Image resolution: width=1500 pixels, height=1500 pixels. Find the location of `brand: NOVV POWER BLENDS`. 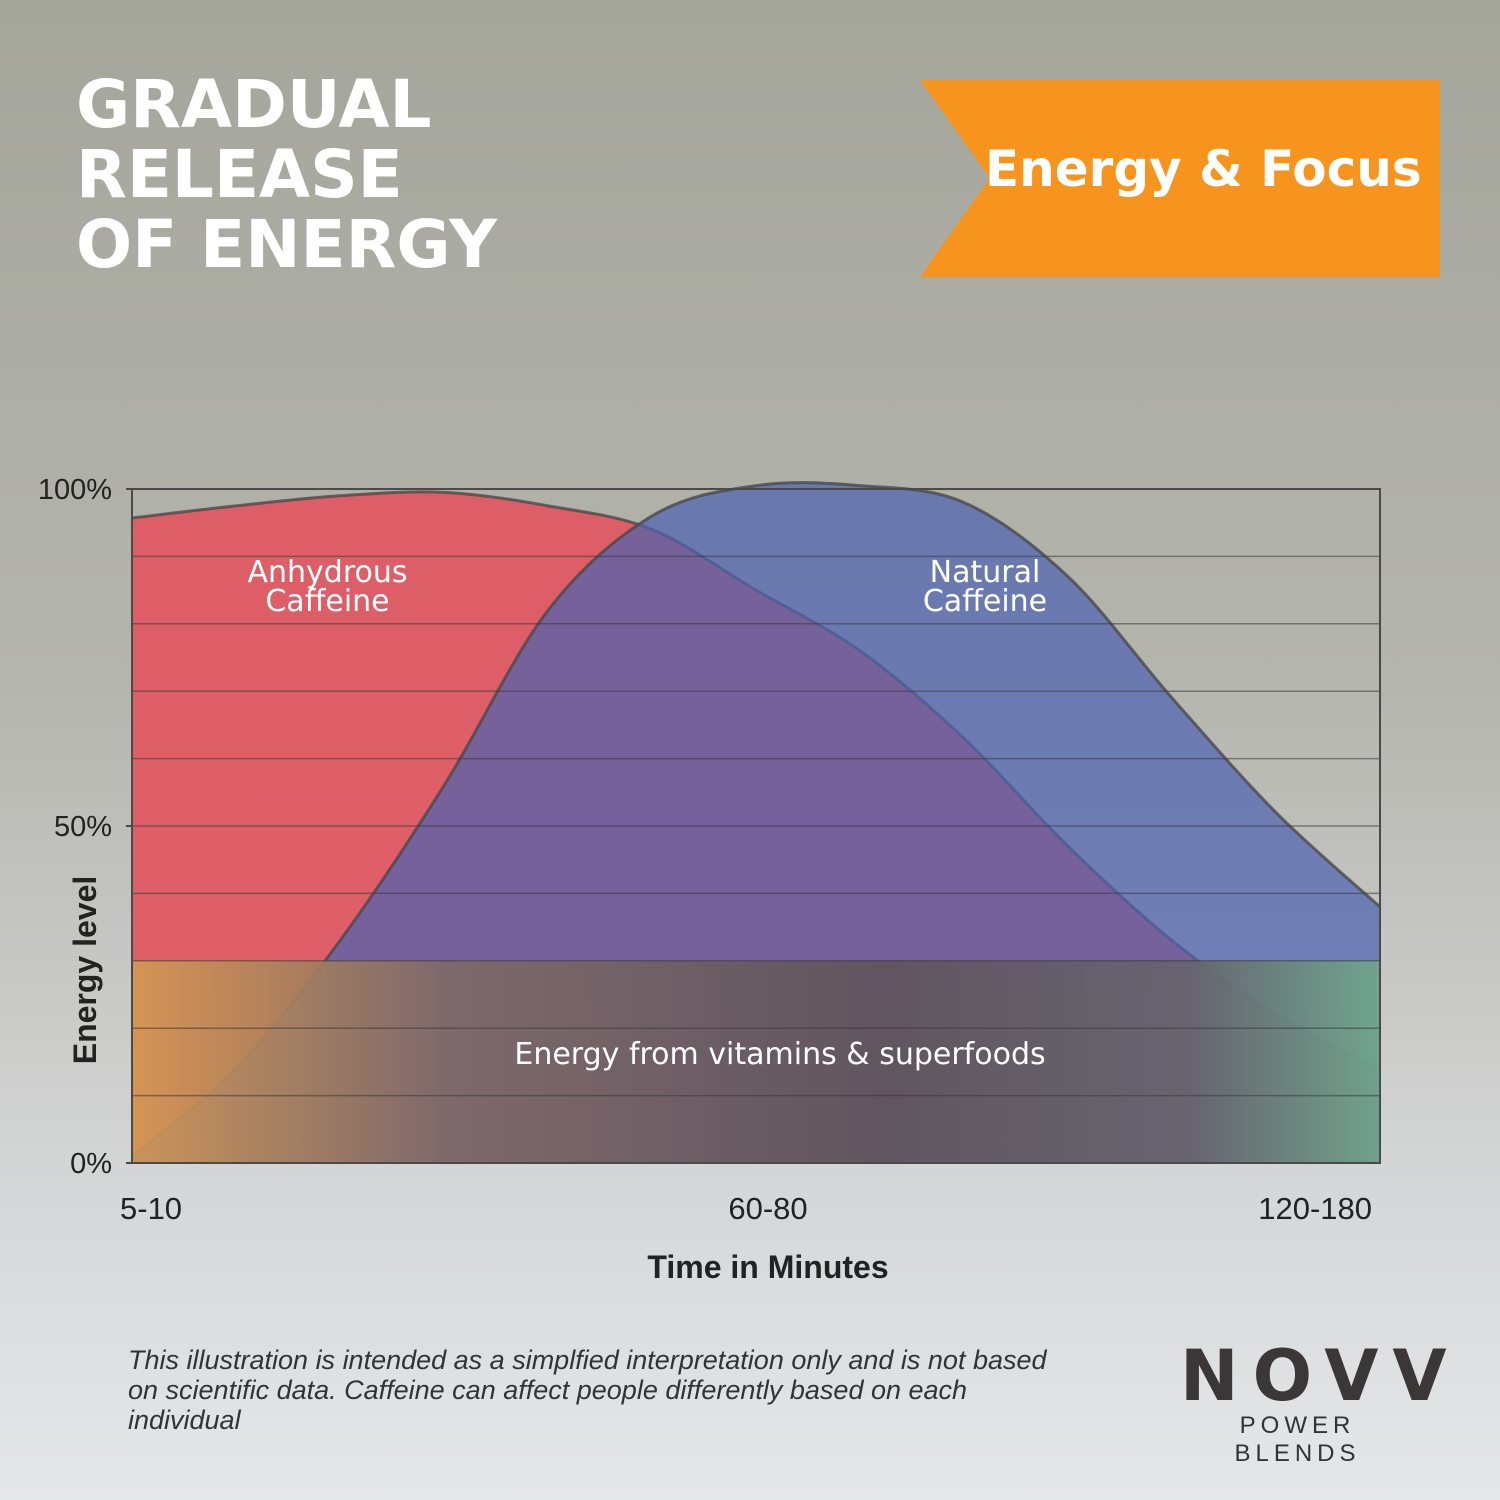

brand: NOVV POWER BLENDS is located at coordinates (1320, 1401).